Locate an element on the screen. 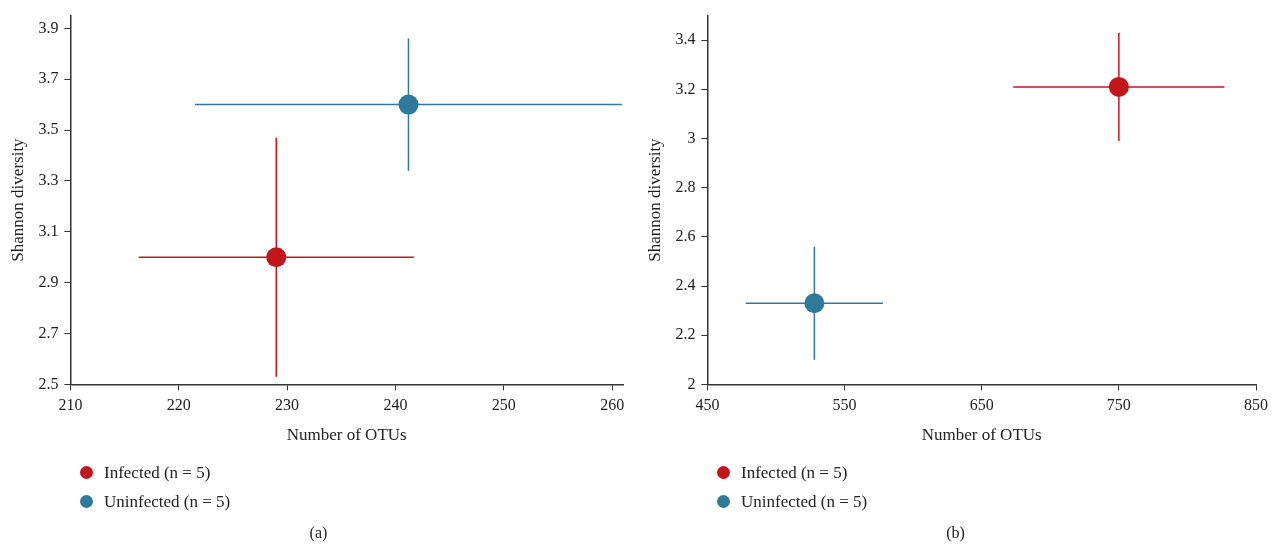 The width and height of the screenshot is (1274, 551). y-tick-label: 2.8 is located at coordinates (685, 186).